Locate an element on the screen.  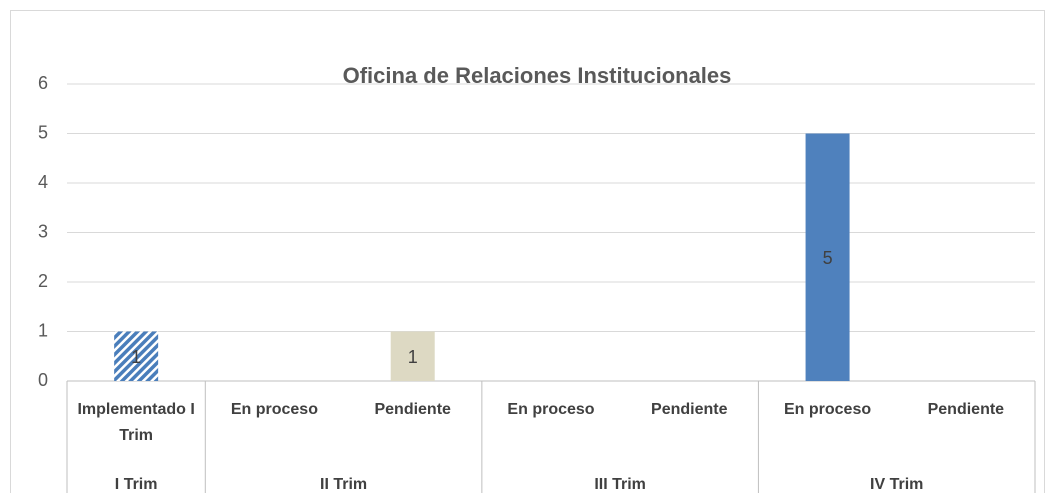
group-label: III Trim is located at coordinates (620, 484).